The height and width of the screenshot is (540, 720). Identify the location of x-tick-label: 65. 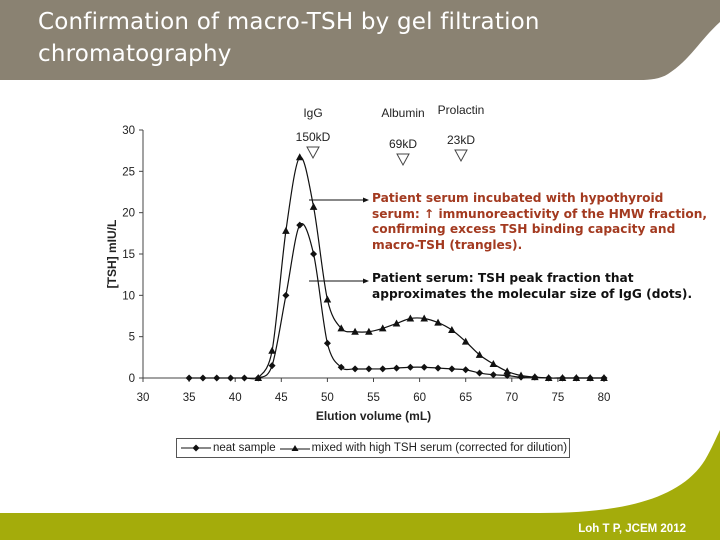
(465, 398).